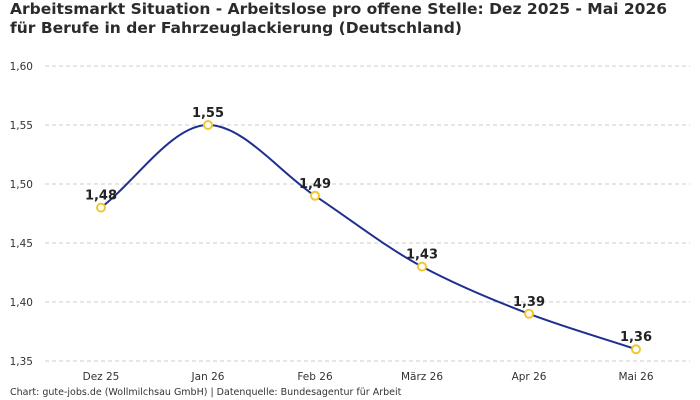  I want to click on x-tick-label: März 26, so click(422, 377).